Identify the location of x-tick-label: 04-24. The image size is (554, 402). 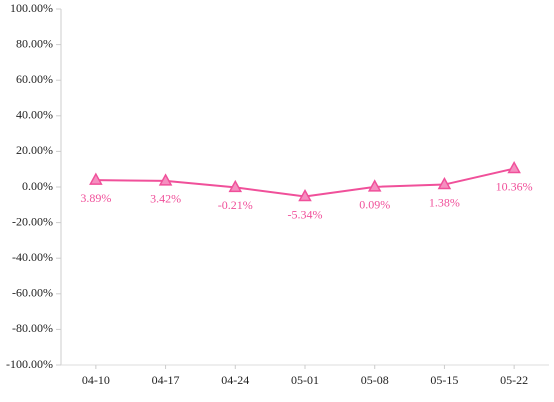
(235, 380).